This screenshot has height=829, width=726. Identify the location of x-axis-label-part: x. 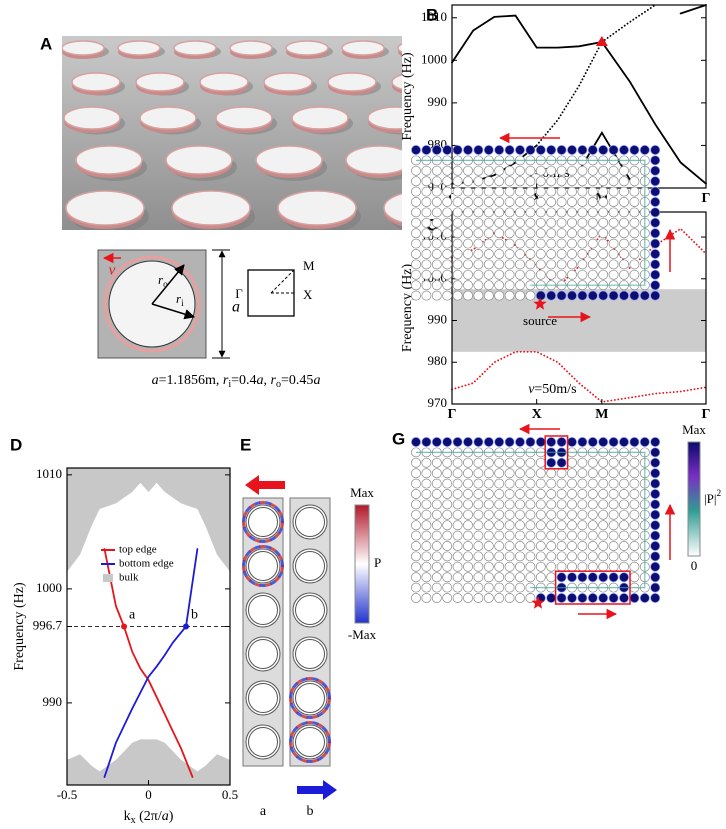
(133, 820).